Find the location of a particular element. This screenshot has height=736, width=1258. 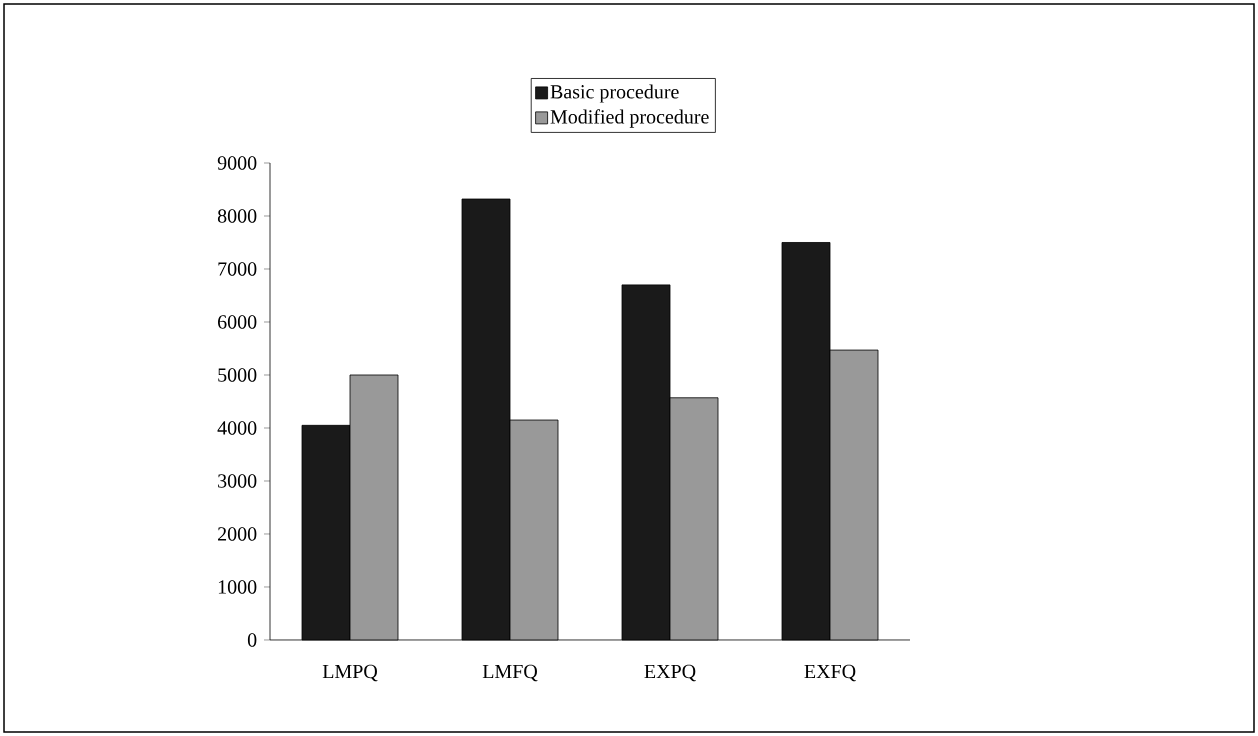

x-tick-label: LMFQ is located at coordinates (510, 673).